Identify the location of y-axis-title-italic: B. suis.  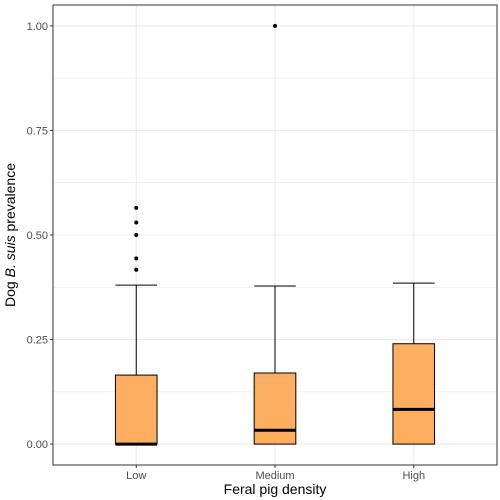
(10, 256).